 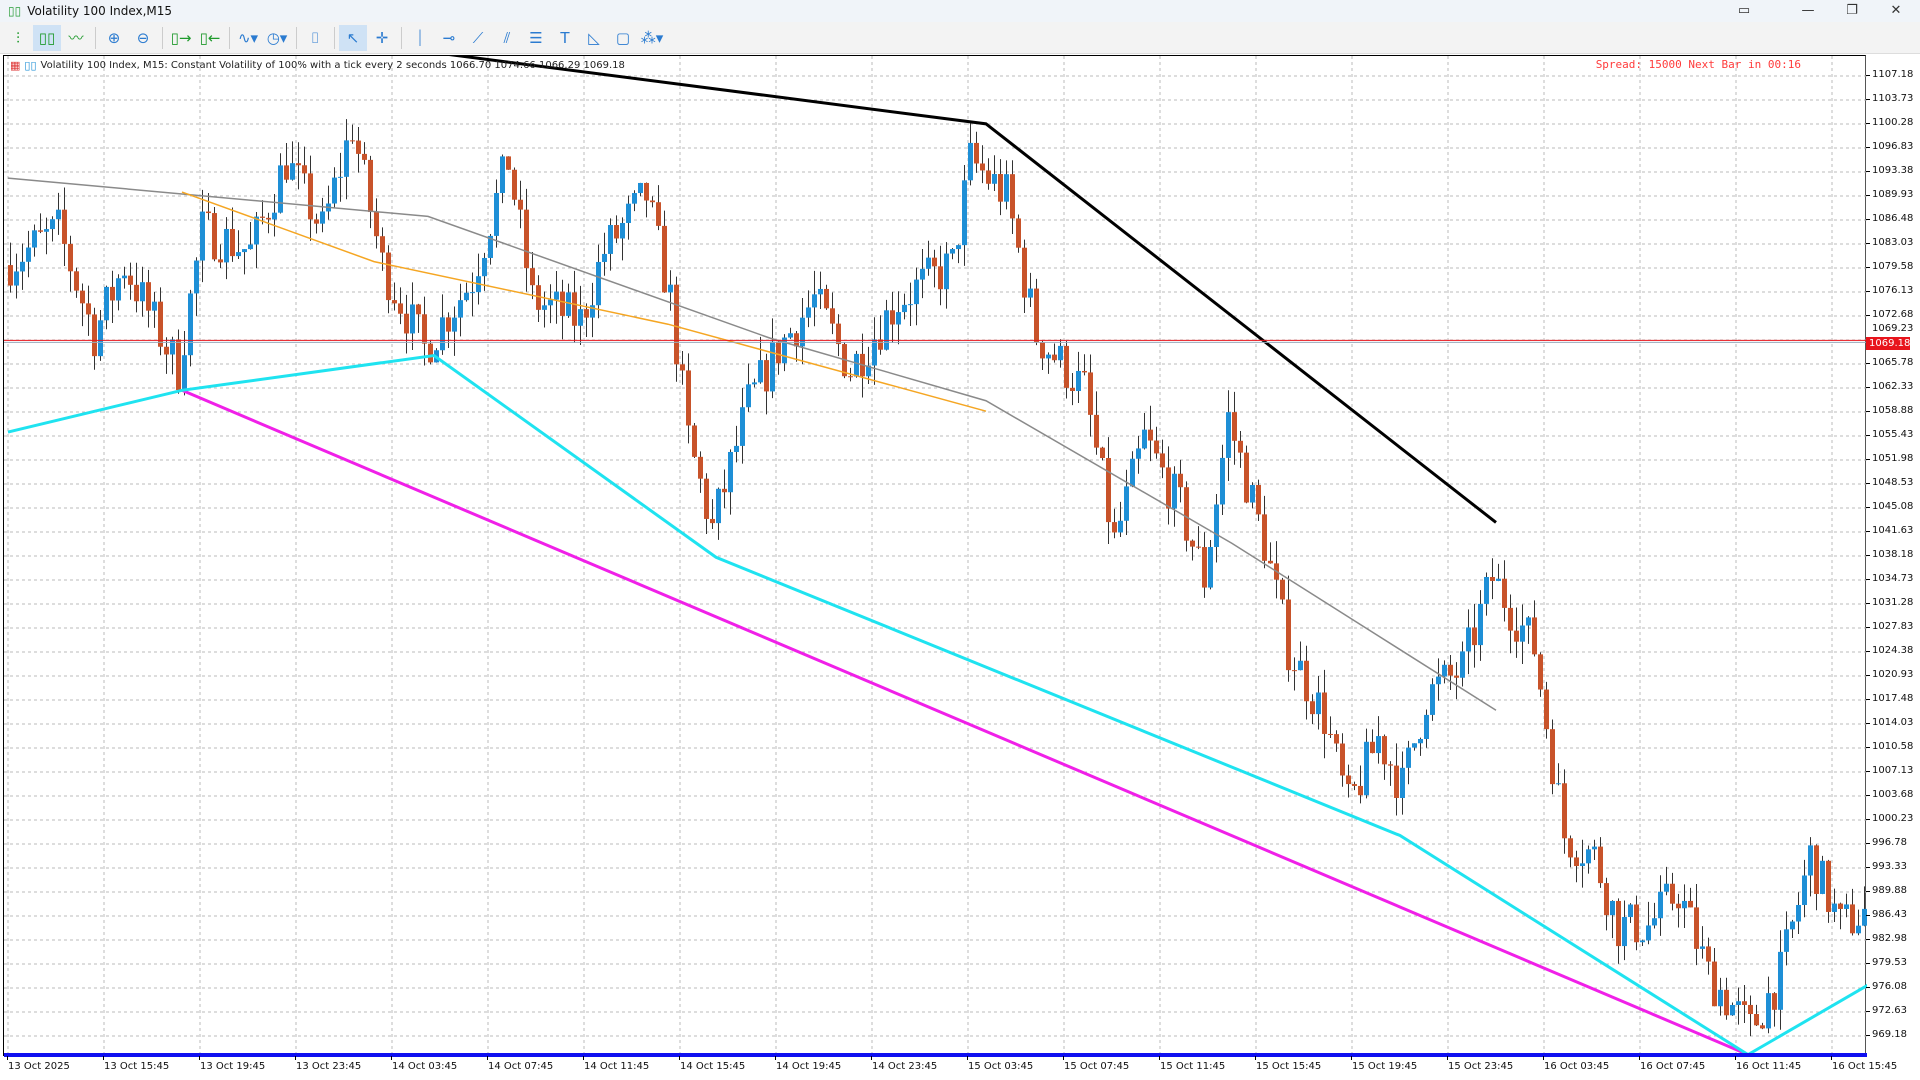 What do you see at coordinates (652, 37) in the screenshot?
I see `shapes-icon: ⁂▾` at bounding box center [652, 37].